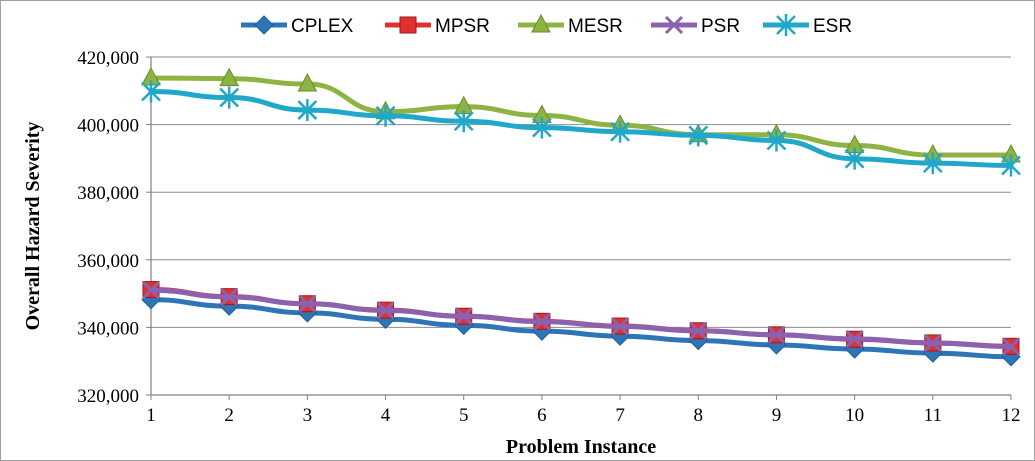 The image size is (1035, 461). Describe the element at coordinates (595, 26) in the screenshot. I see `legend-label: MESR` at that location.